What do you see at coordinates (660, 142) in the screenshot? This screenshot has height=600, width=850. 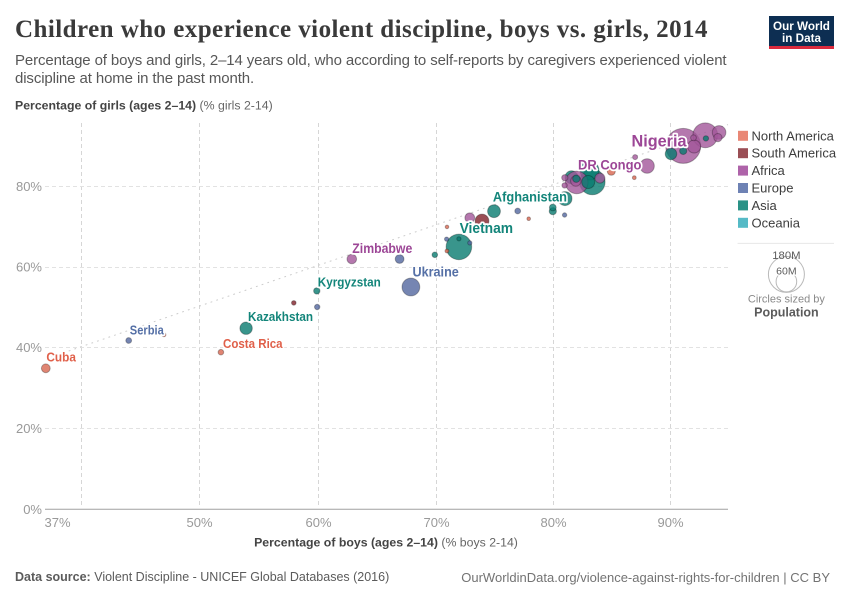 I see `svg-text: Nigeria` at bounding box center [660, 142].